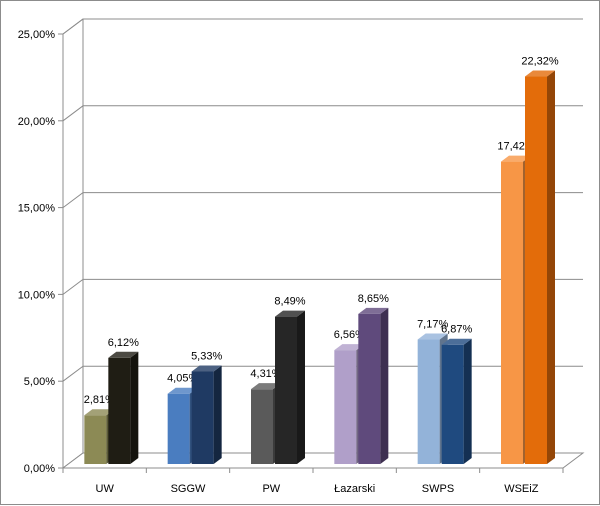 The height and width of the screenshot is (506, 600). I want to click on x-tick-label: Łazarski, so click(354, 489).